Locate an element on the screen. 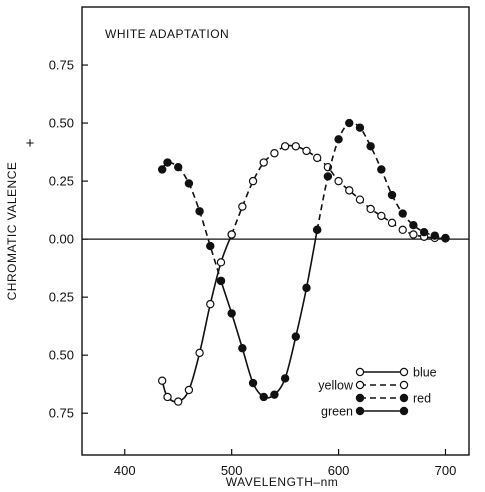  chart-title: WHITE ADAPTATION is located at coordinates (167, 34).